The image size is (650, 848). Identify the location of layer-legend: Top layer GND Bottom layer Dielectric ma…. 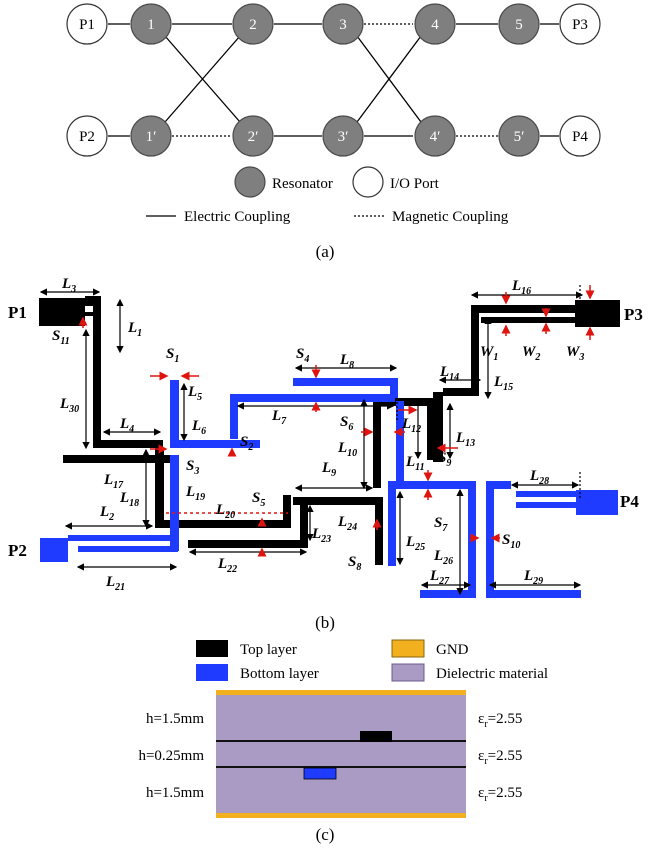
(372, 660).